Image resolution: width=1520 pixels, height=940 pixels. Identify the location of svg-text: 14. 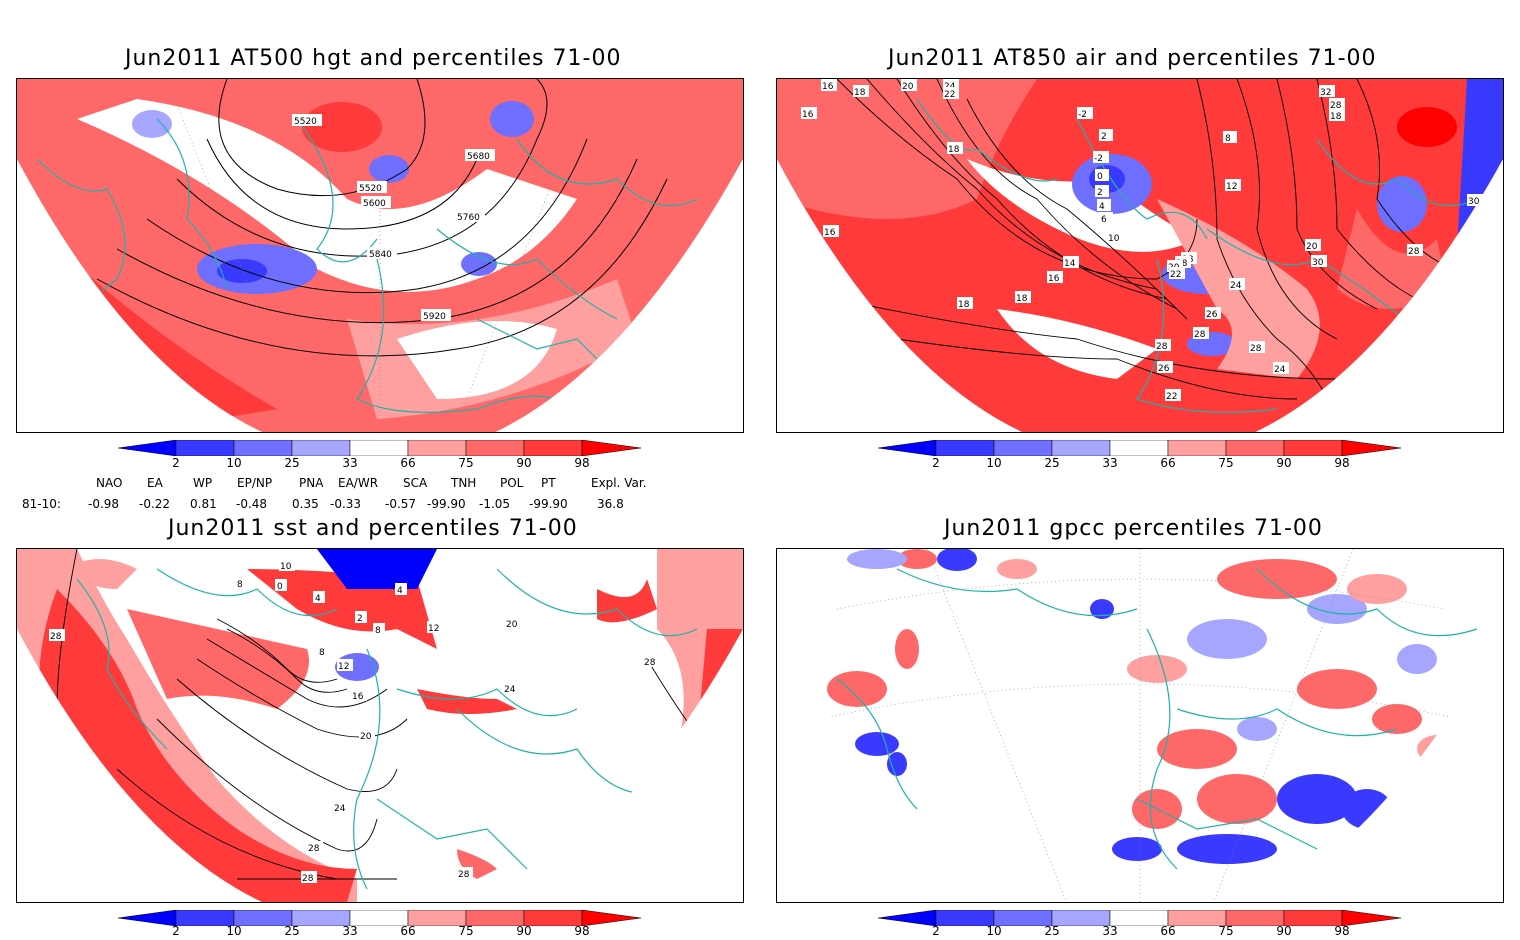
(1070, 264).